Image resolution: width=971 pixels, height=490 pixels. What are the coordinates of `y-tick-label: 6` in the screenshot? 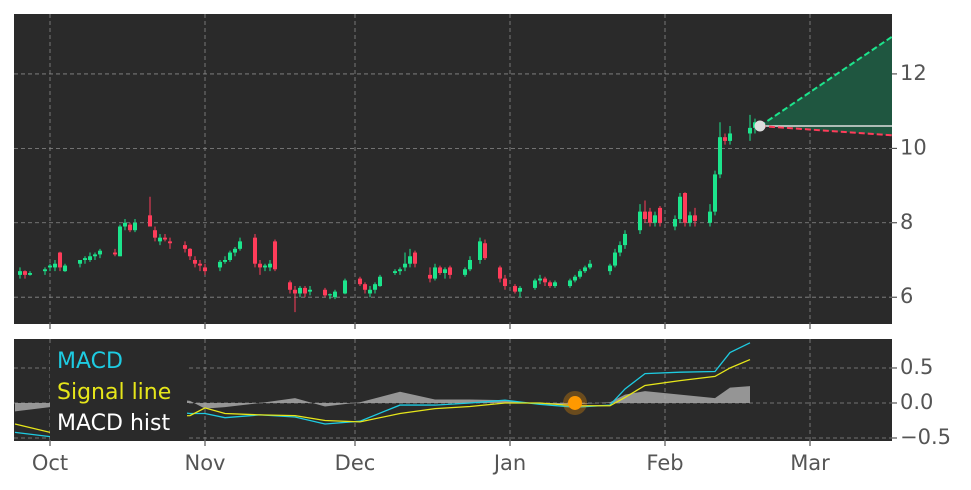 It's located at (906, 296).